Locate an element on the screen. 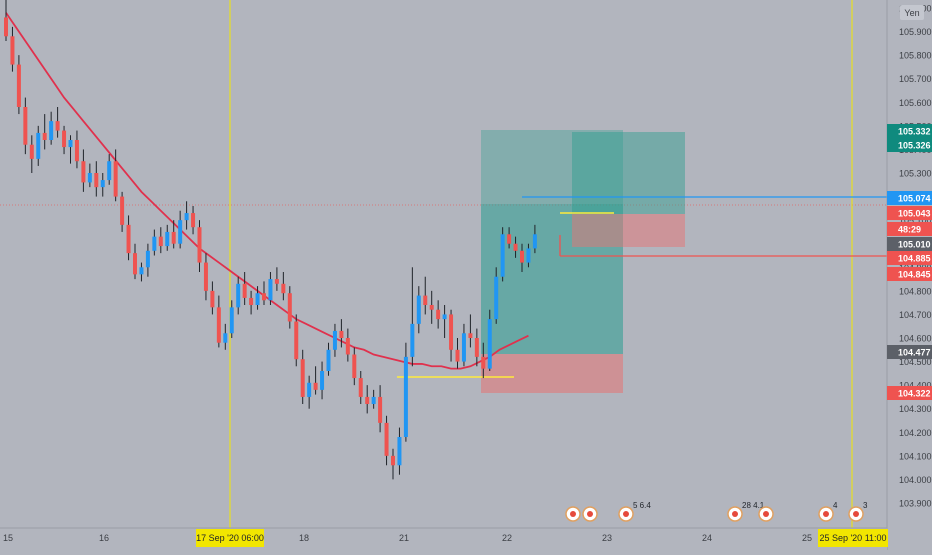 This screenshot has height=555, width=932. price-tag-label: 104.477 is located at coordinates (914, 353).